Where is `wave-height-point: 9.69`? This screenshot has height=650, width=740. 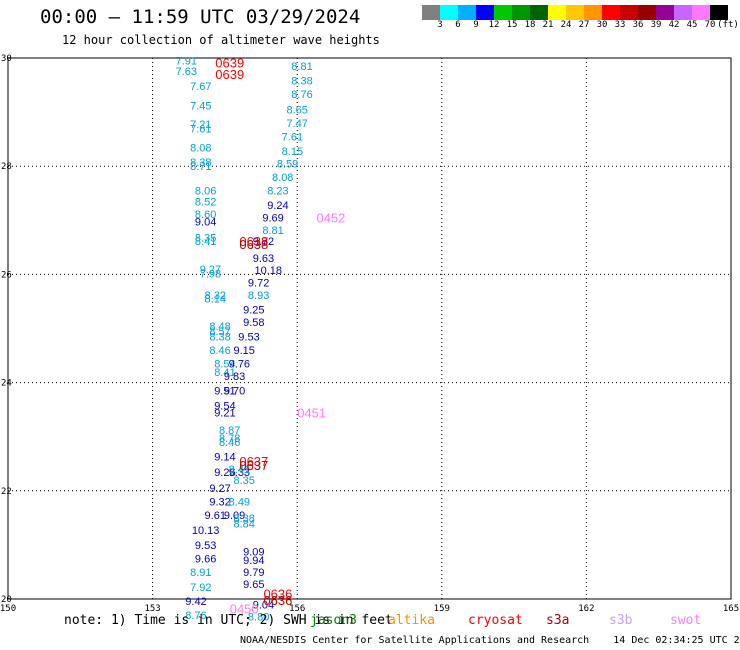 wave-height-point: 9.69 is located at coordinates (272, 219).